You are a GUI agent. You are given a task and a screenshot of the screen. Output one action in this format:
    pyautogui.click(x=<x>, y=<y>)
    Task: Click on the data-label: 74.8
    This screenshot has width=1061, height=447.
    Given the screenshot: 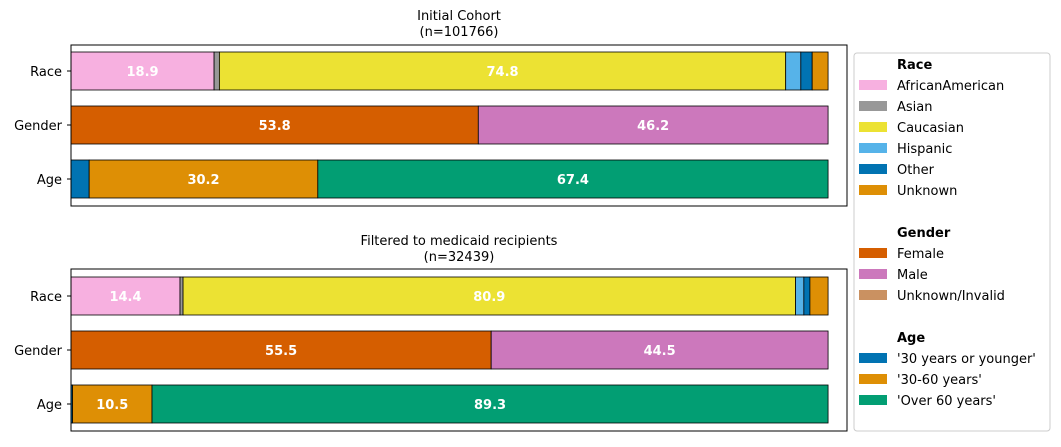 What is the action you would take?
    pyautogui.click(x=502, y=72)
    